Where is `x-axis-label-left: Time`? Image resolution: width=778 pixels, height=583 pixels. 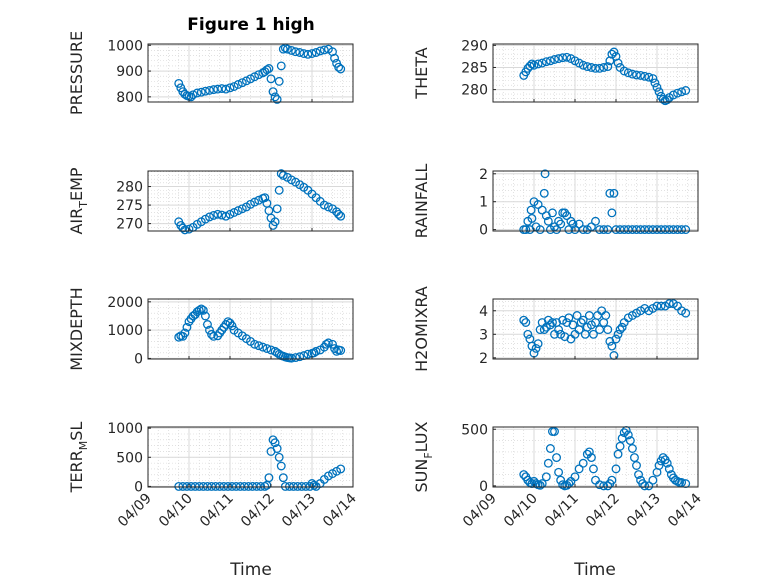 x-axis-label-left: Time is located at coordinates (250, 570).